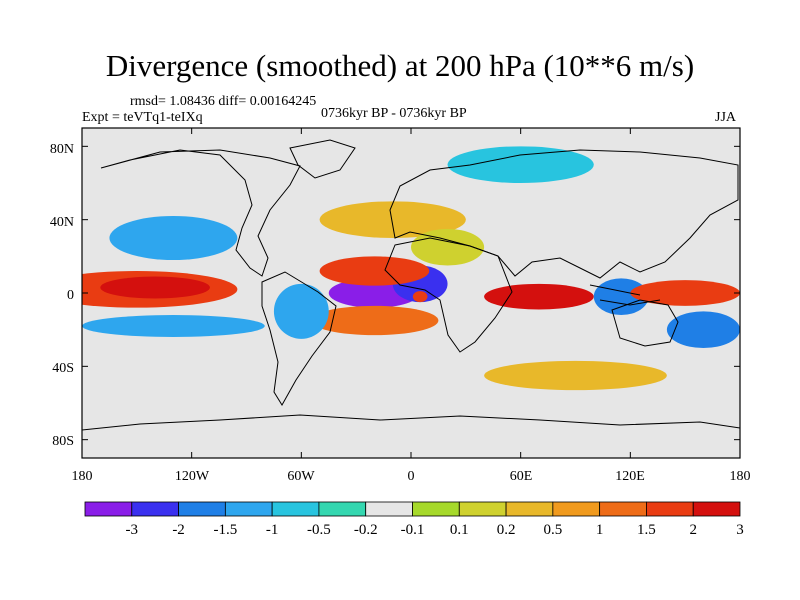 The width and height of the screenshot is (800, 600). Describe the element at coordinates (225, 530) in the screenshot. I see `colorbar-label: -1.5` at that location.